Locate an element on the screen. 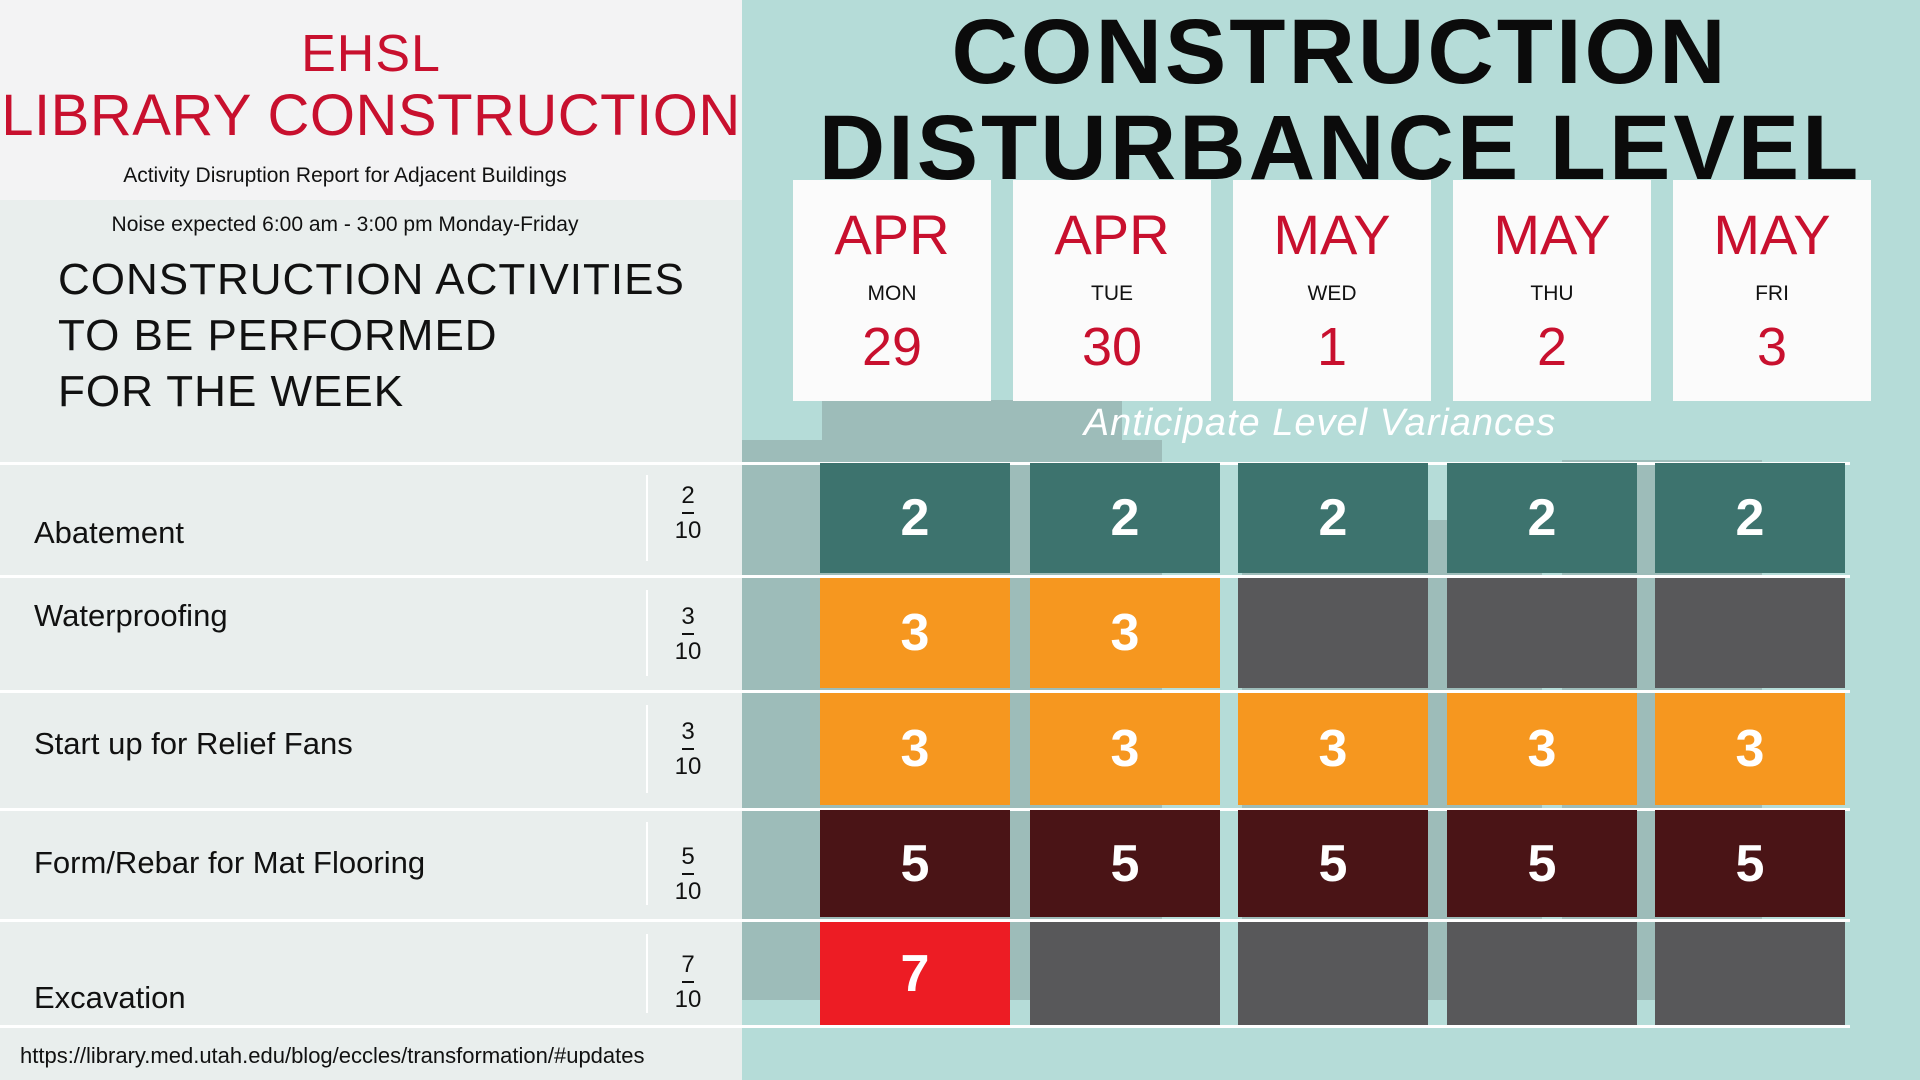 This screenshot has height=1080, width=1920. date-weekday: WED is located at coordinates (1332, 293).